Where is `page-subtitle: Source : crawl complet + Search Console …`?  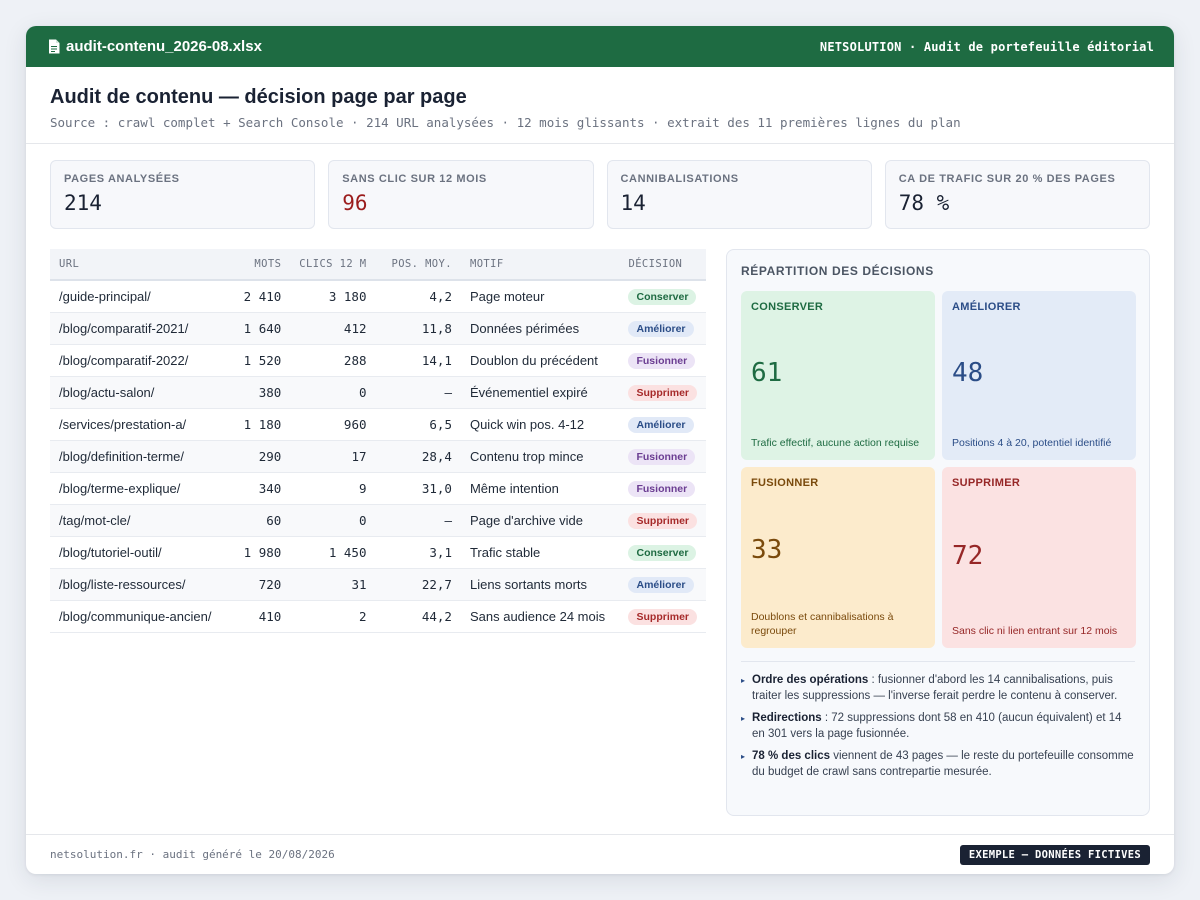
page-subtitle: Source : crawl complet + Search Console … is located at coordinates (505, 122).